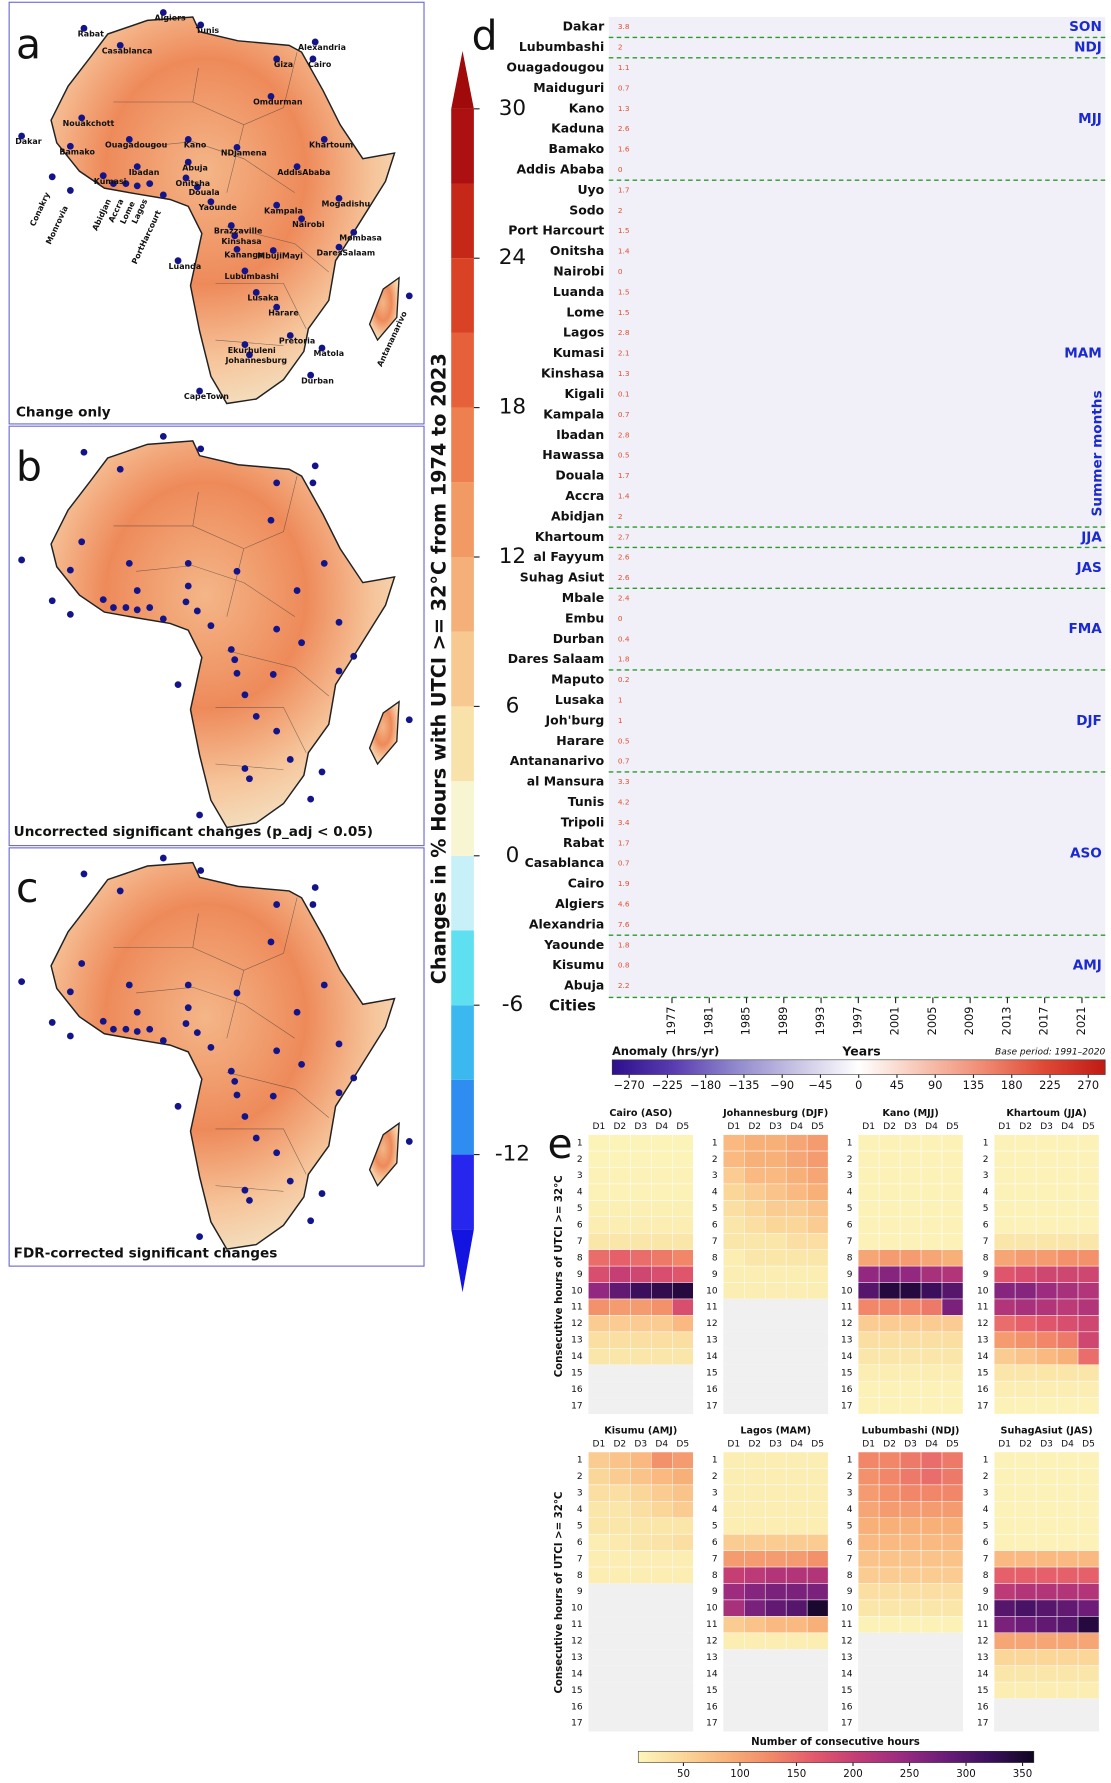 The image size is (1111, 1783). I want to click on row-label: 1, so click(986, 1461).